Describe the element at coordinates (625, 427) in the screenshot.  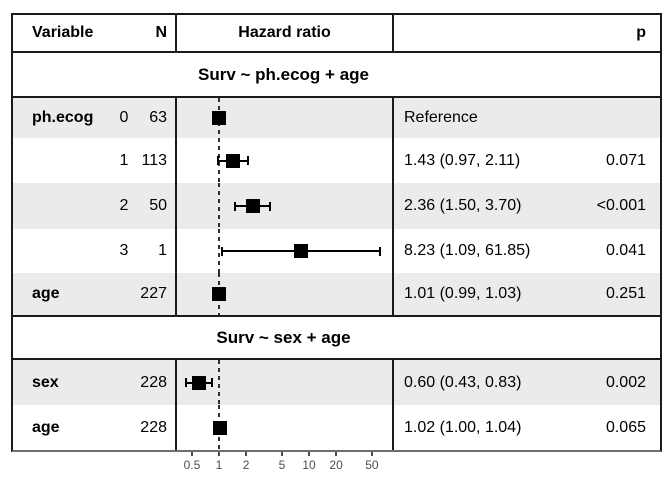
I see `p-value: 0.065` at that location.